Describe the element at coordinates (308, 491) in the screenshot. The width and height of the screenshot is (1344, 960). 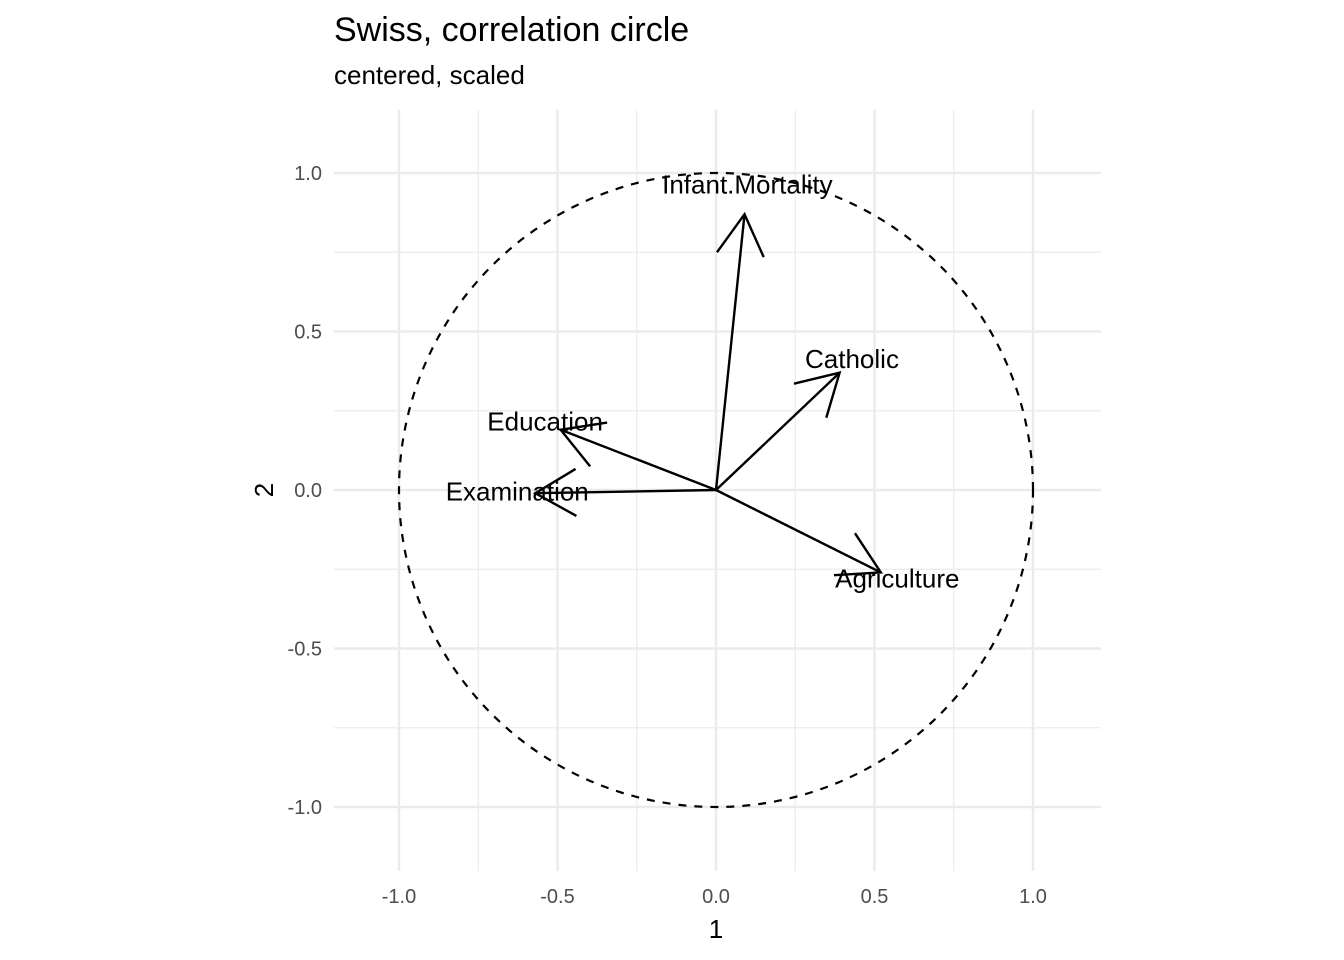
I see `y-tick-label: 0.0` at that location.